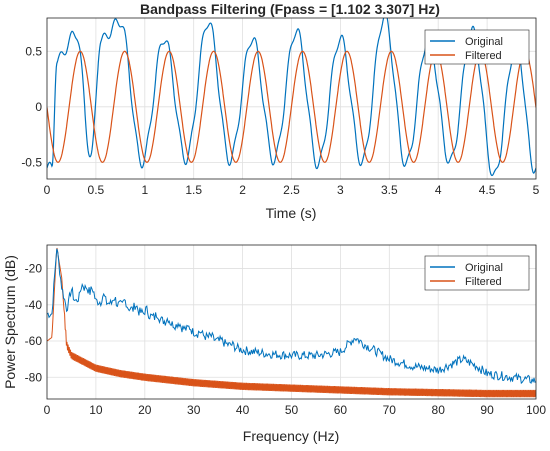 Image resolution: width=550 pixels, height=451 pixels. Describe the element at coordinates (341, 410) in the screenshot. I see `x-tick-label: 60` at that location.